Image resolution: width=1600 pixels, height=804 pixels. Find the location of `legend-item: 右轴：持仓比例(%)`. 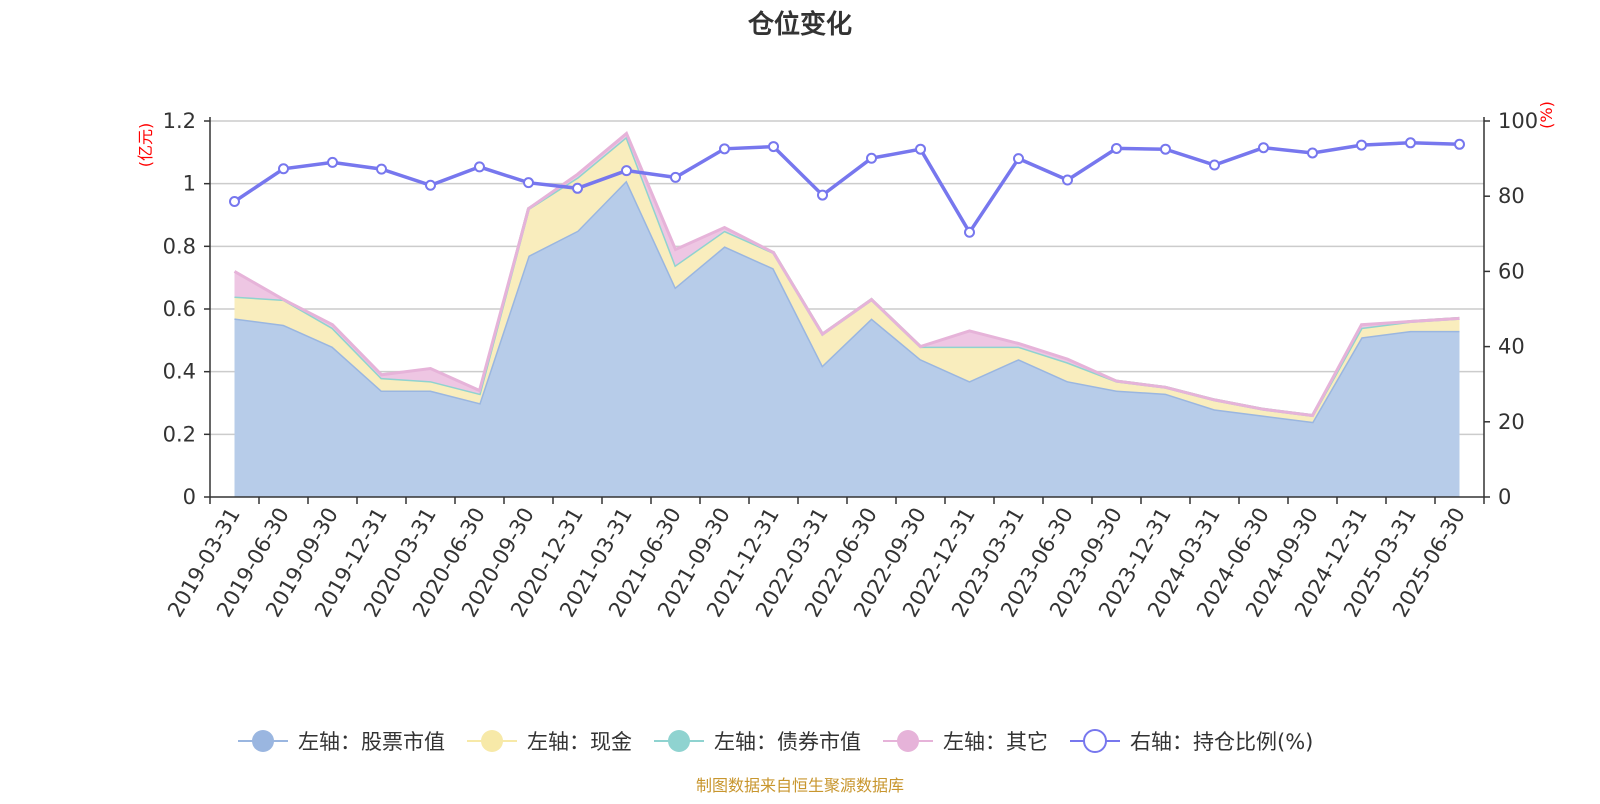

legend-item: 右轴：持仓比例(%) is located at coordinates (1191, 741).